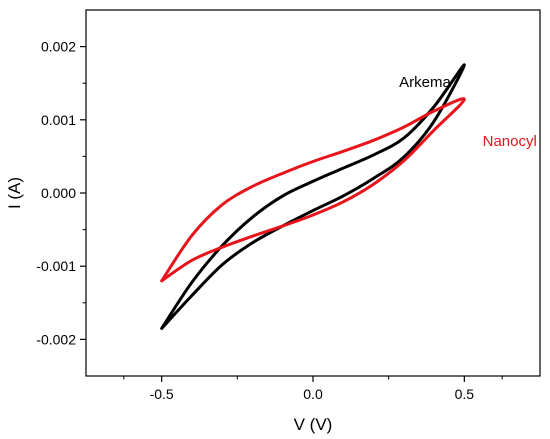  I want to click on y-axis-label: I (A), so click(14, 193).